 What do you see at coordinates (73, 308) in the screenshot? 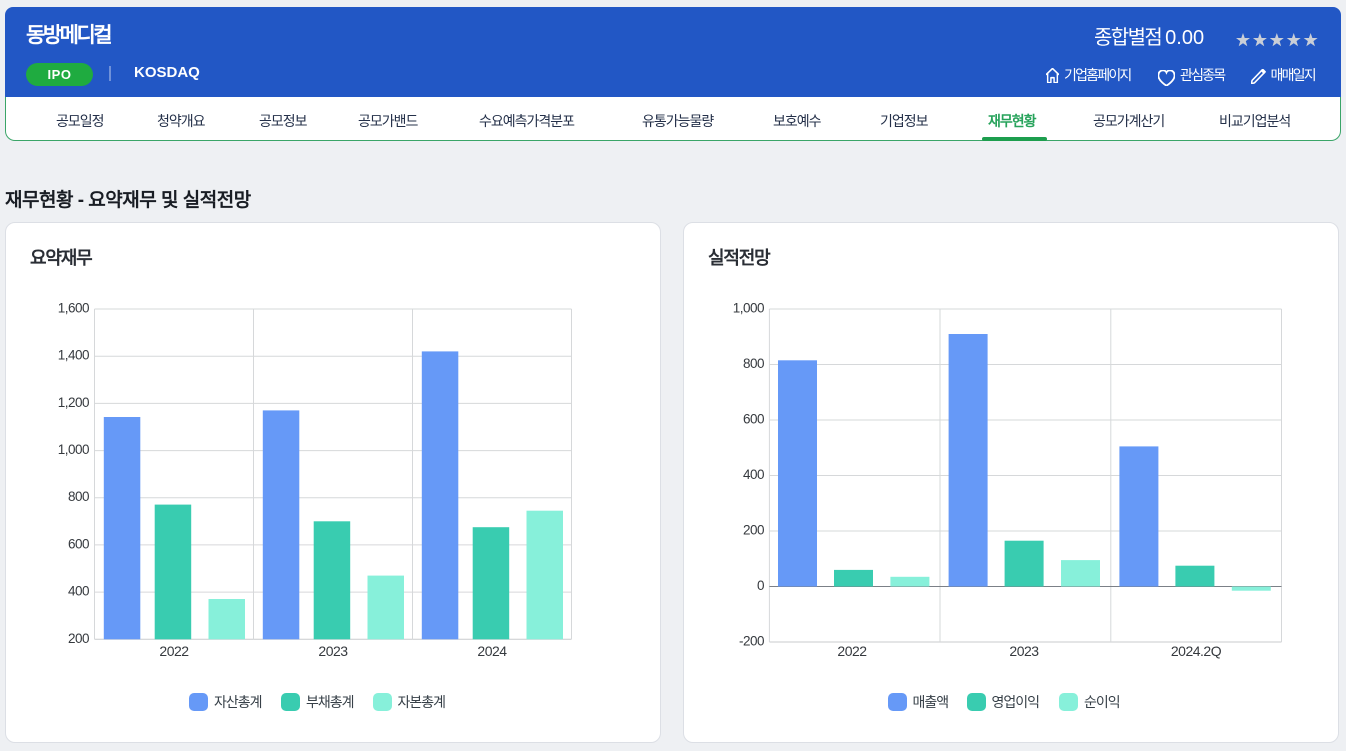
I see `svg-text: 1,600` at bounding box center [73, 308].